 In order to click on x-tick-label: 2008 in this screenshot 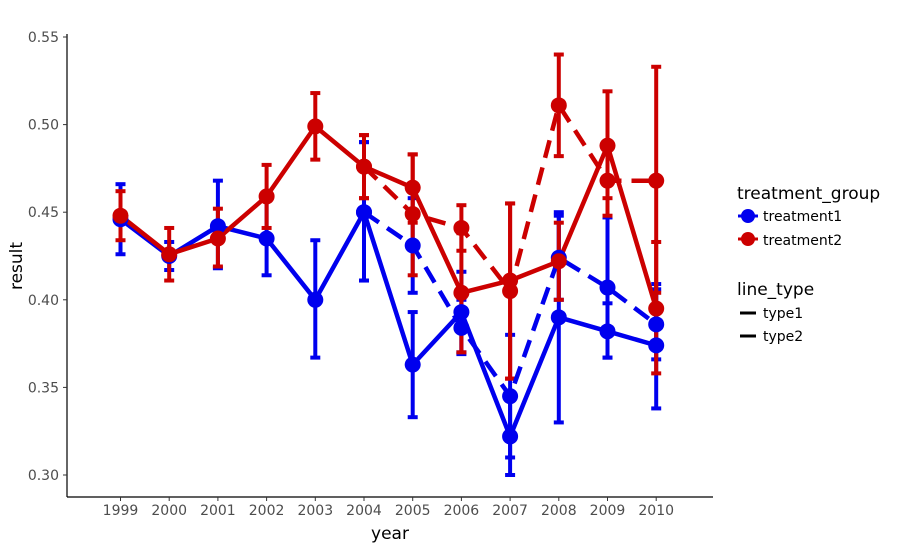, I will do `click(559, 511)`.